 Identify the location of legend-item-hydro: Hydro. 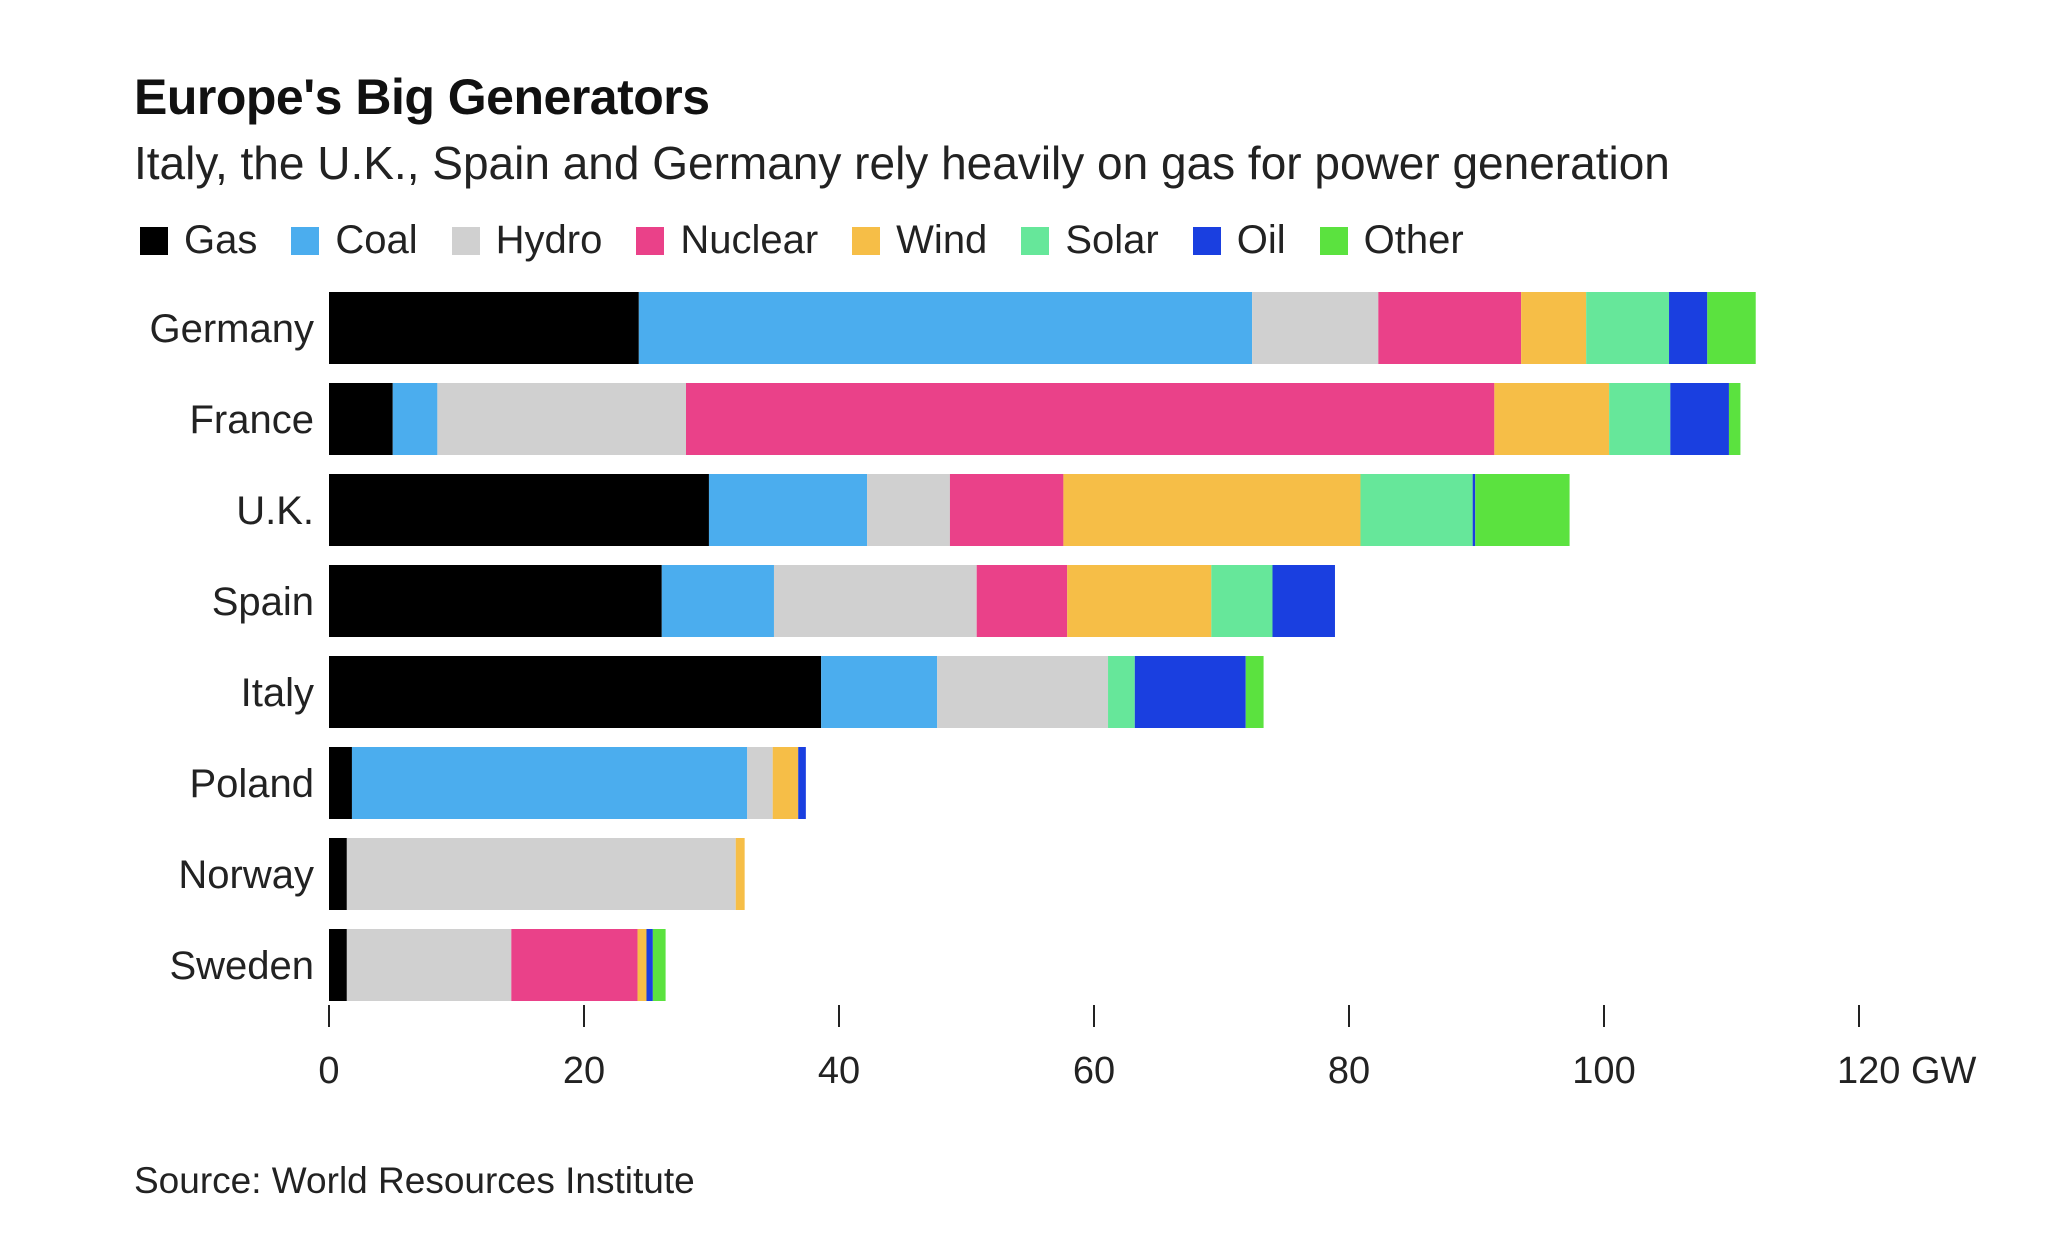
(527, 240).